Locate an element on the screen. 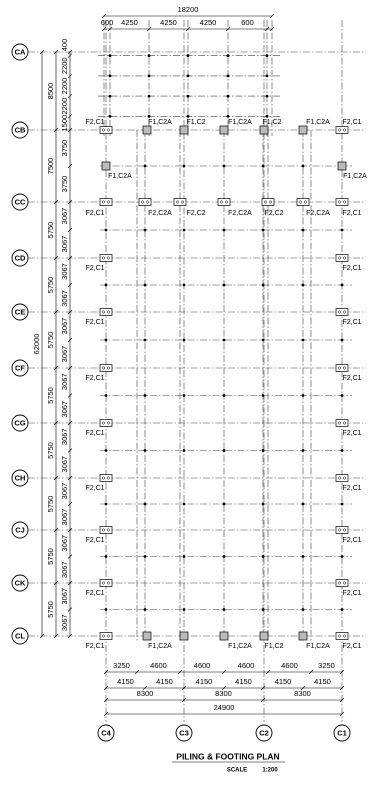  left-part: 2200 is located at coordinates (64, 86).